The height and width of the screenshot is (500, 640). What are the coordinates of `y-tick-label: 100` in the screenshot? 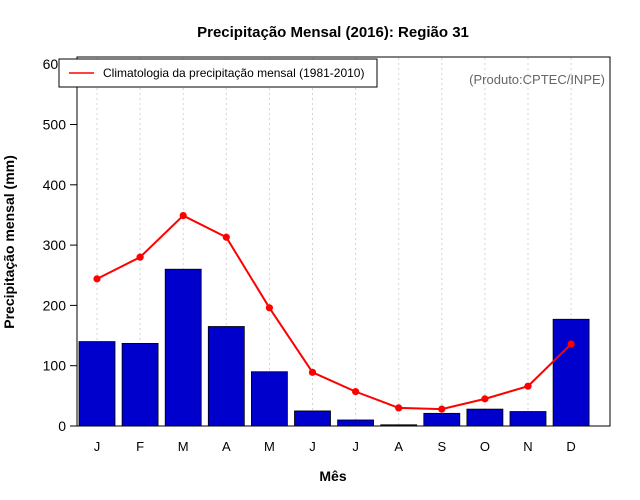 It's located at (55, 366).